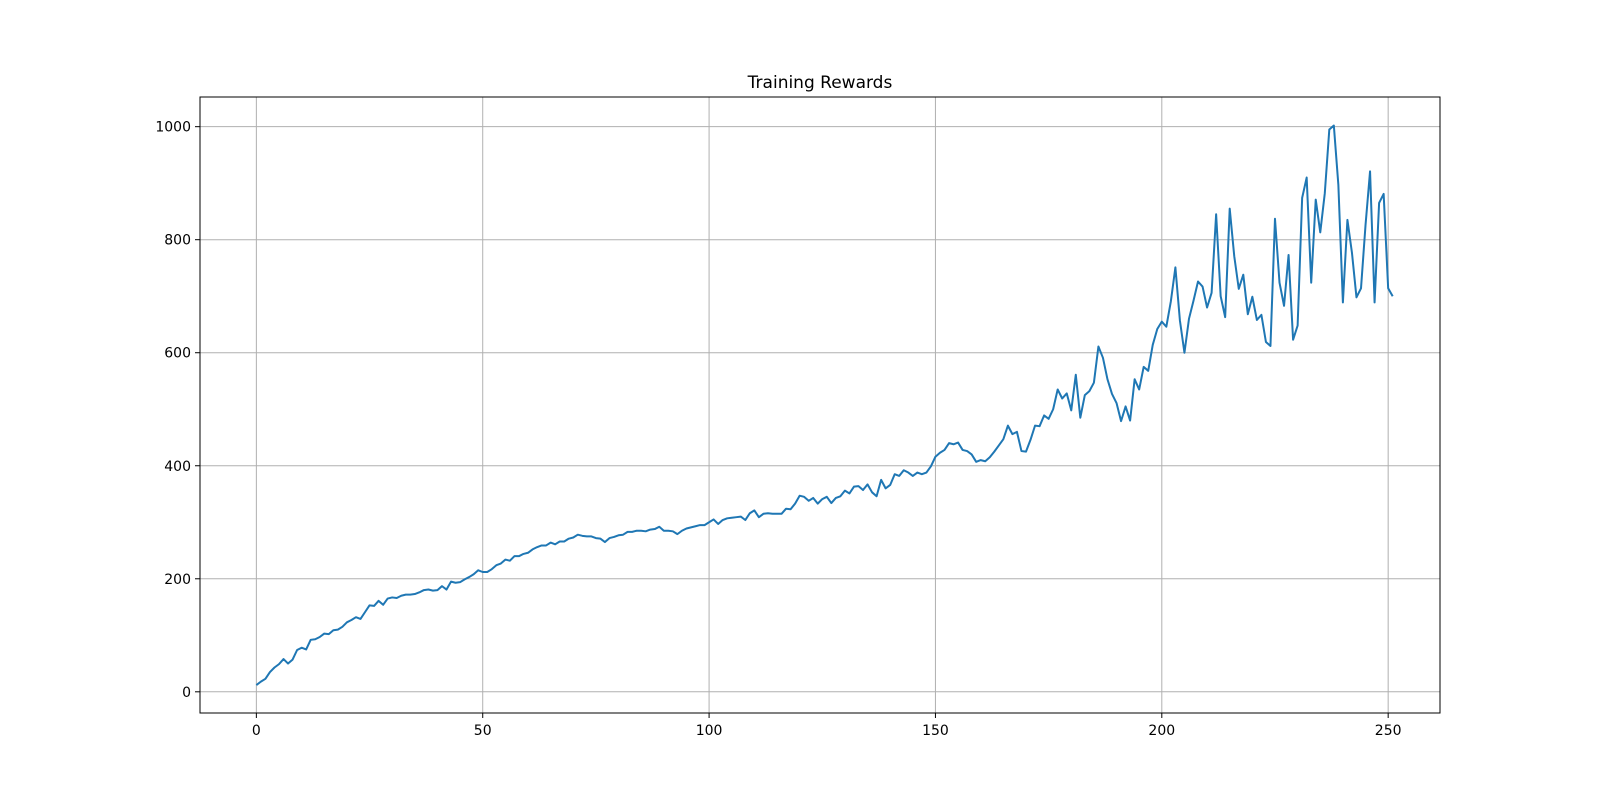 This screenshot has height=800, width=1600. What do you see at coordinates (1161, 731) in the screenshot?
I see `x-tick-label: 200` at bounding box center [1161, 731].